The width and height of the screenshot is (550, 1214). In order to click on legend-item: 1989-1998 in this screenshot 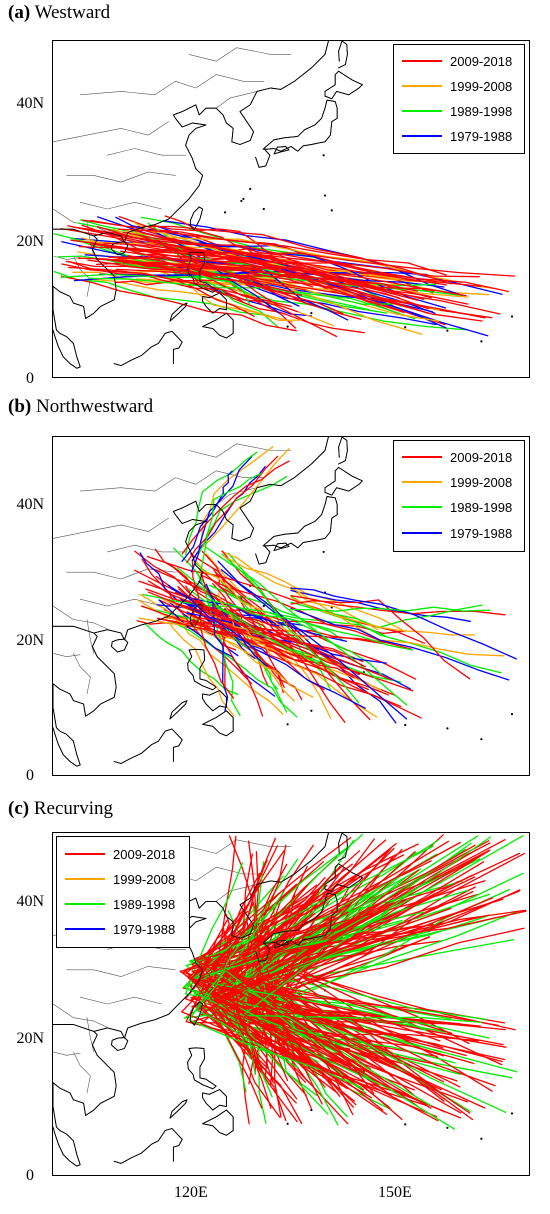, I will do `click(457, 507)`.